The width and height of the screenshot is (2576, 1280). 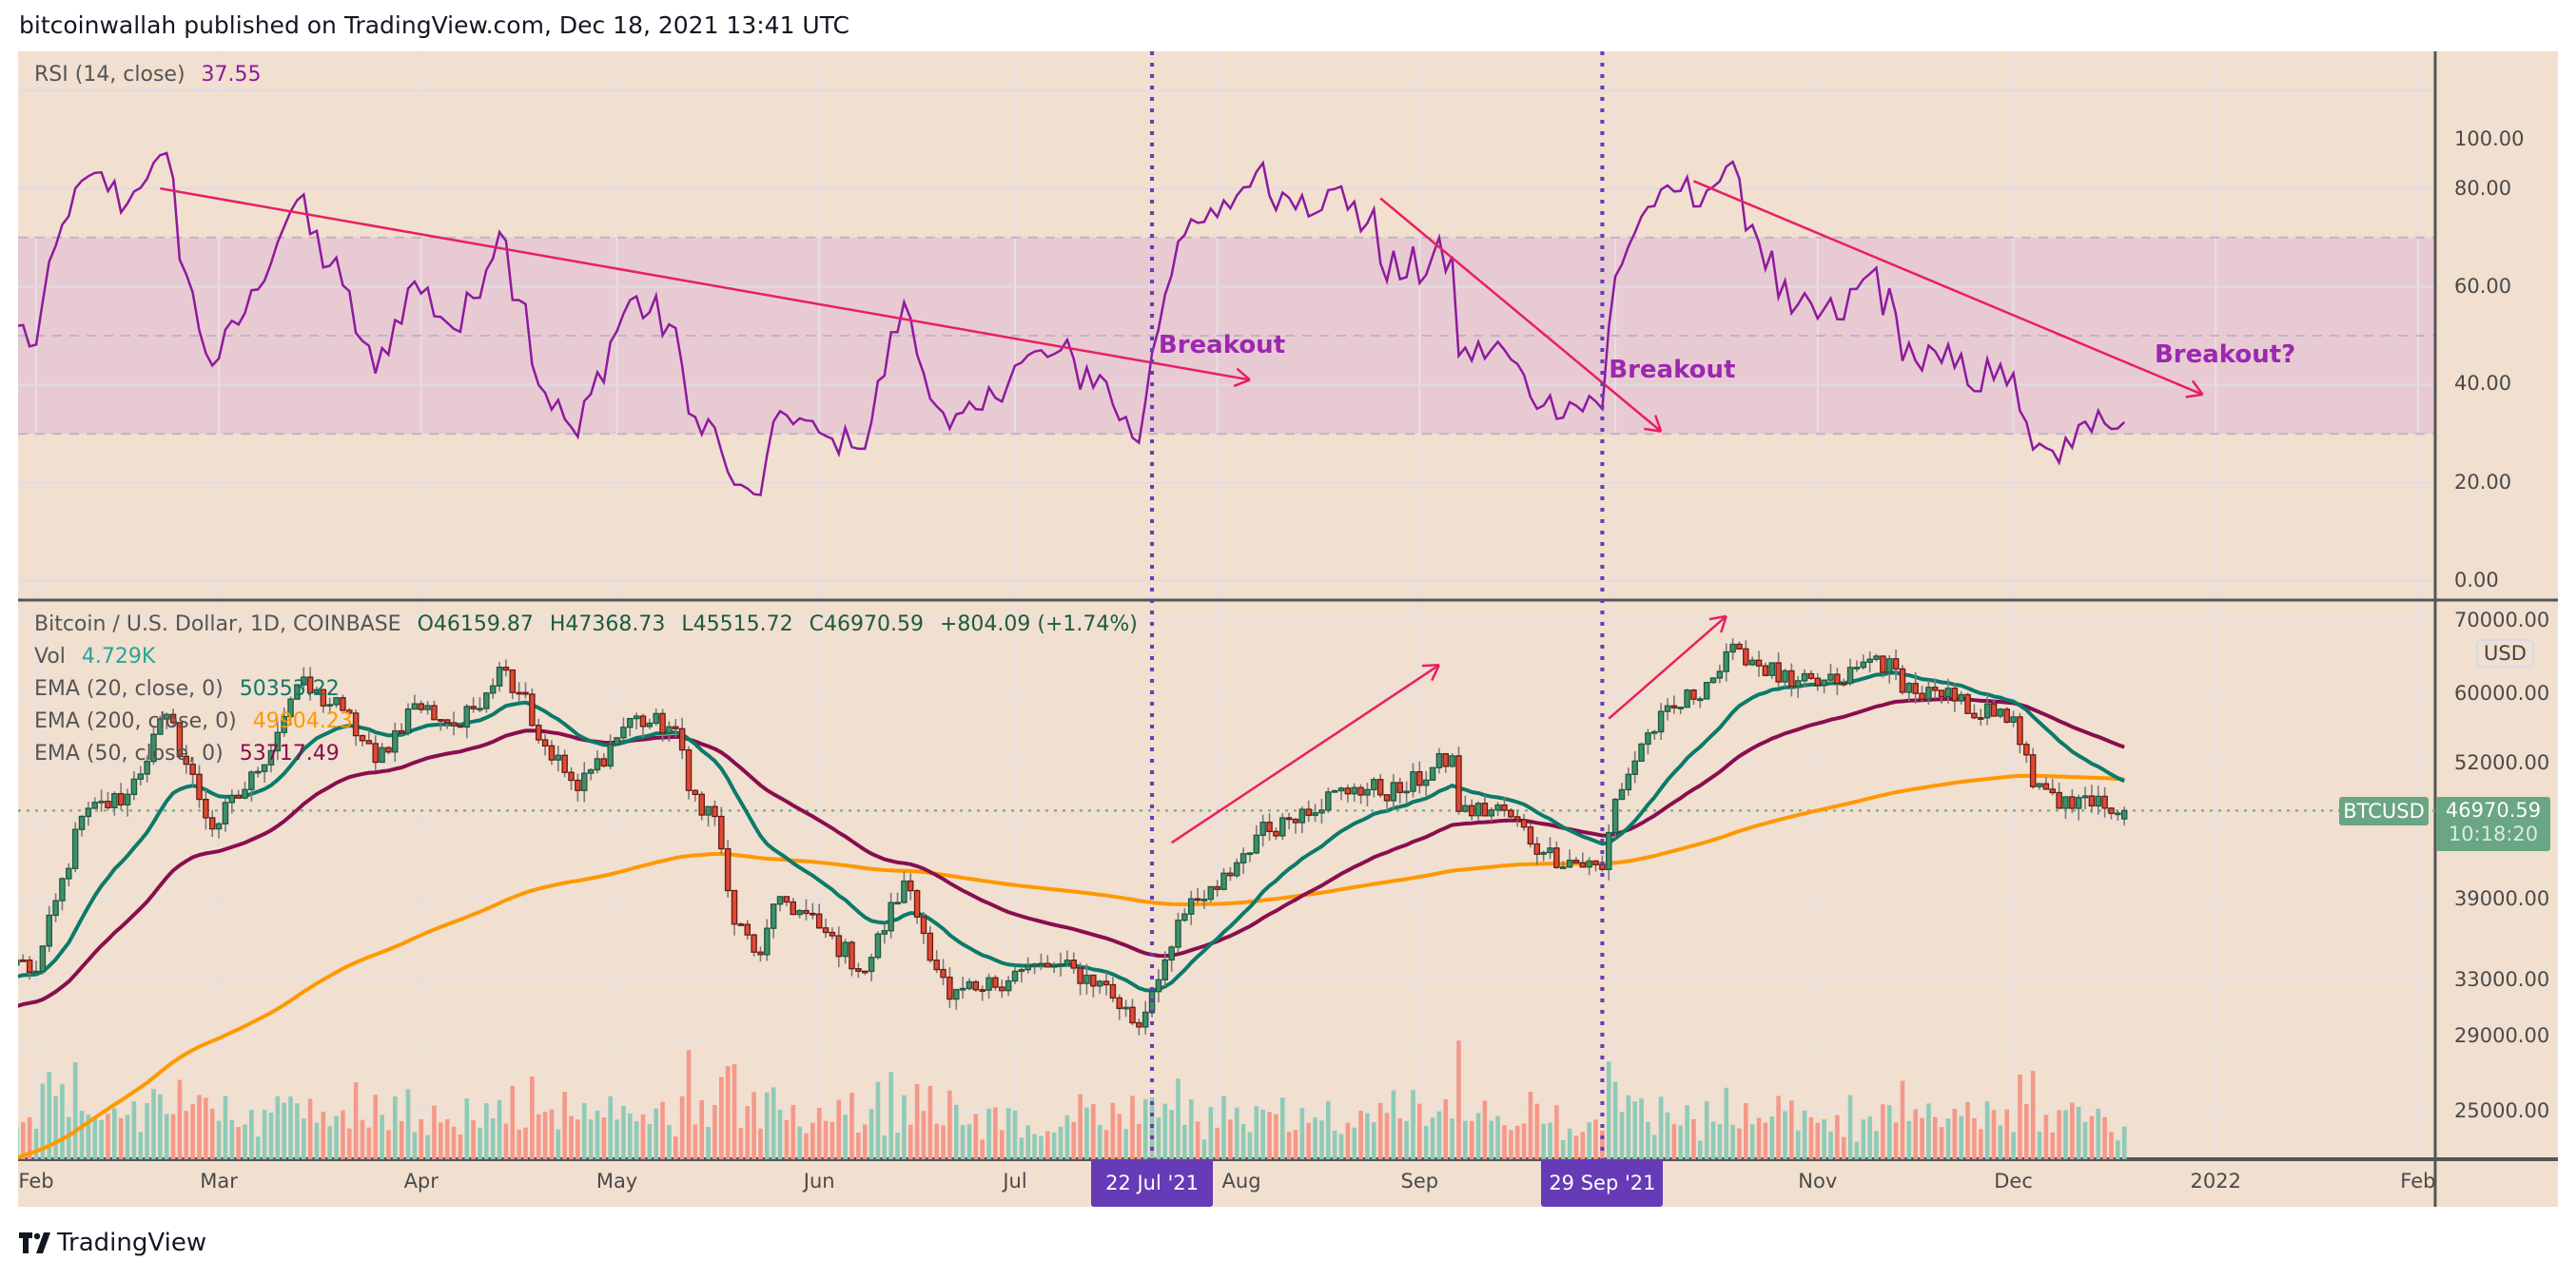 I want to click on rsi-legend: RSI (14, close) 37.55, so click(x=152, y=75).